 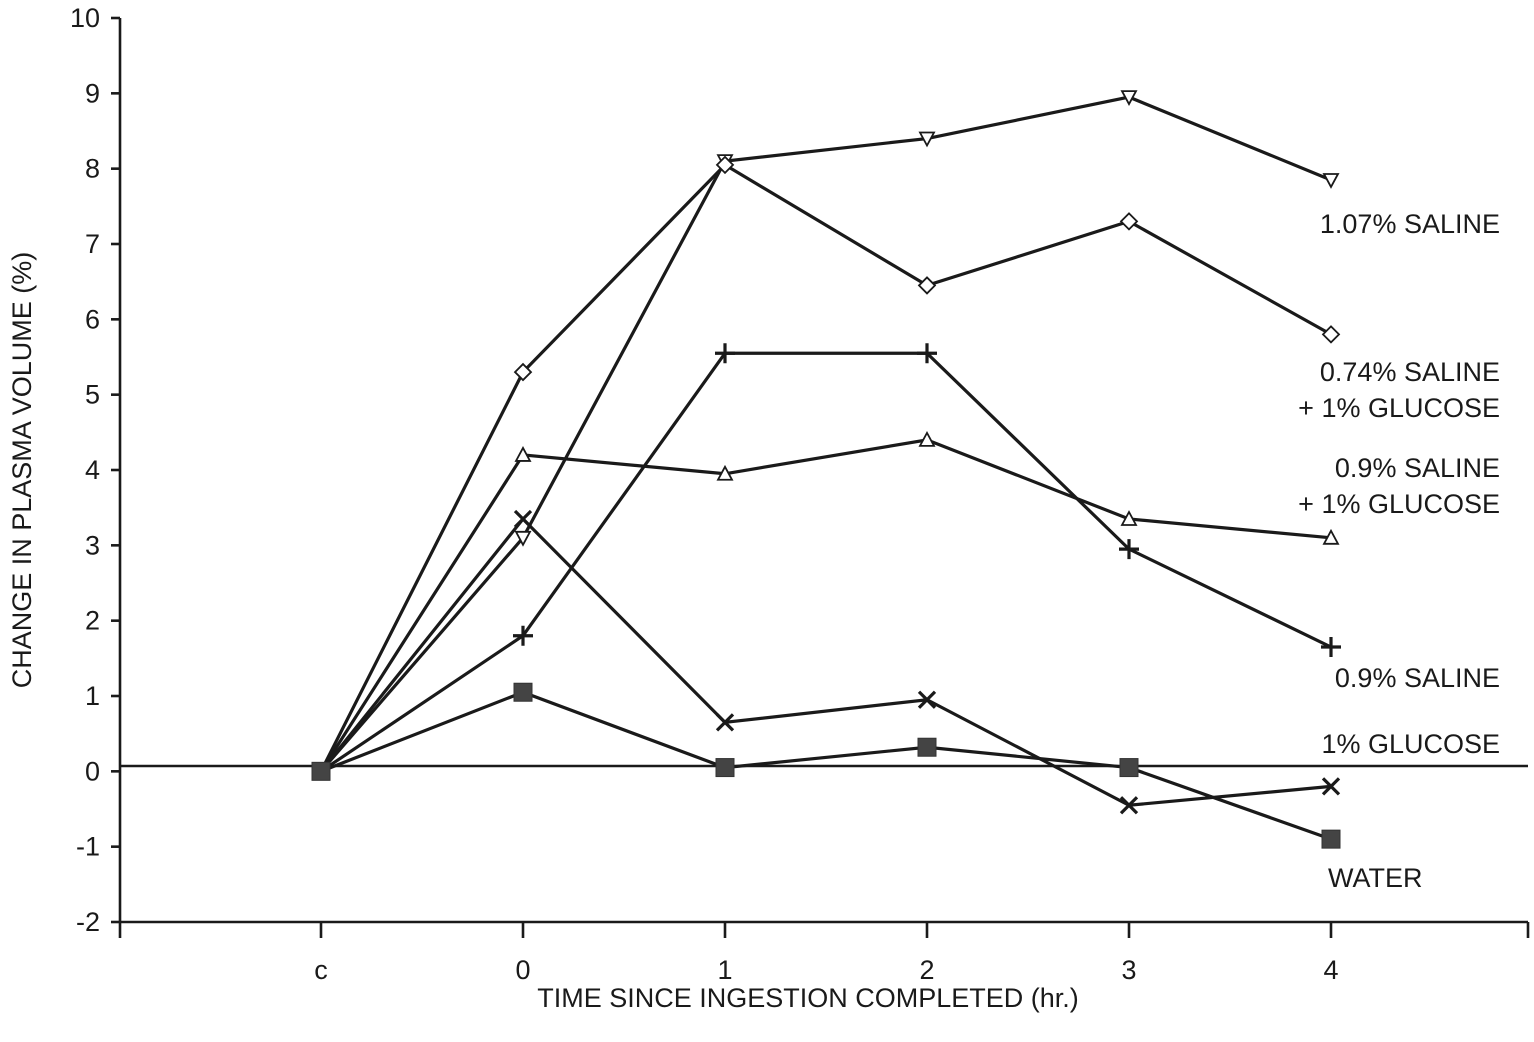 I want to click on y-tick-label: 10, so click(x=85, y=18).